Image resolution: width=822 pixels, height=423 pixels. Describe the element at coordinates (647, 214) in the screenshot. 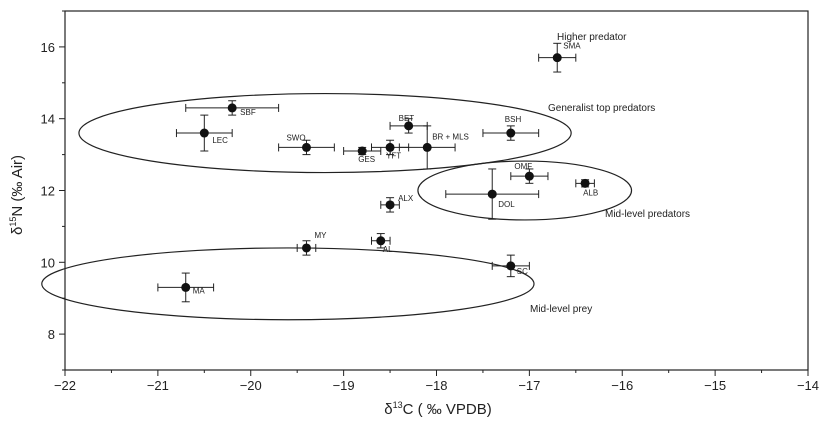

I see `group-label: Mid-level predators` at that location.